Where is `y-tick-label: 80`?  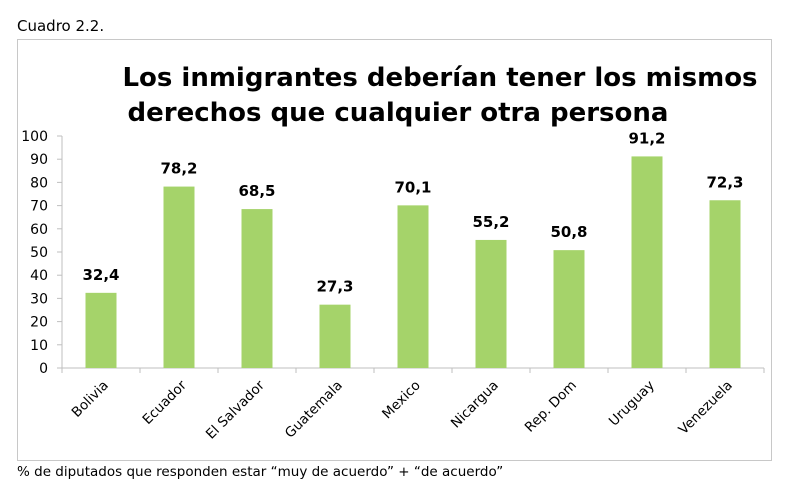
y-tick-label: 80 is located at coordinates (39, 183).